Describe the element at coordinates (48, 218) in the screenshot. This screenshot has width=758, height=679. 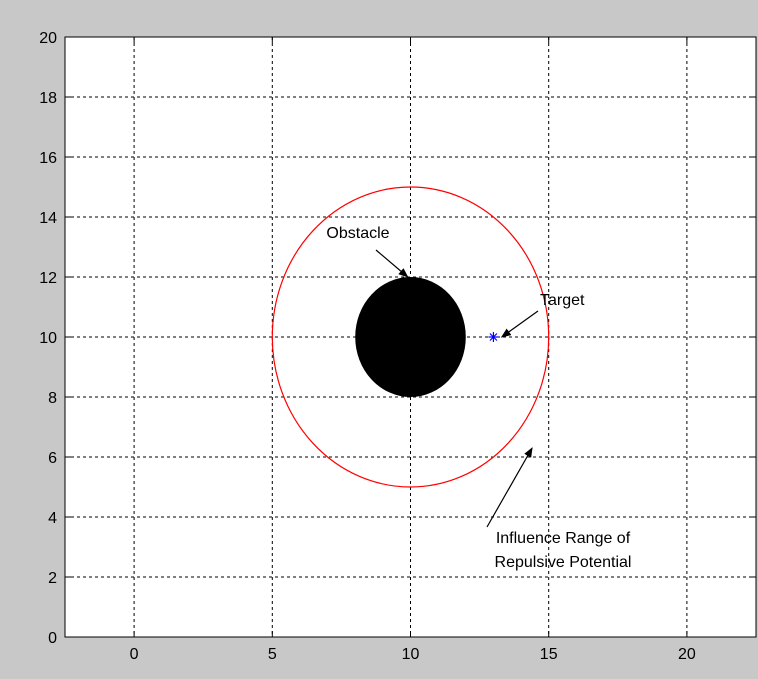
I see `y-tick-label: 14` at that location.